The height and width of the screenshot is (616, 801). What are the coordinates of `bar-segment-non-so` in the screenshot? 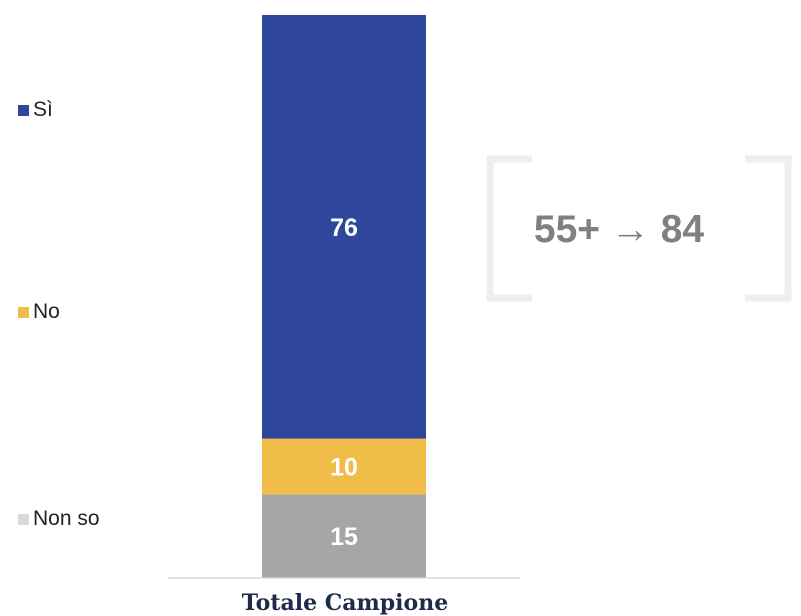 It's located at (344, 536).